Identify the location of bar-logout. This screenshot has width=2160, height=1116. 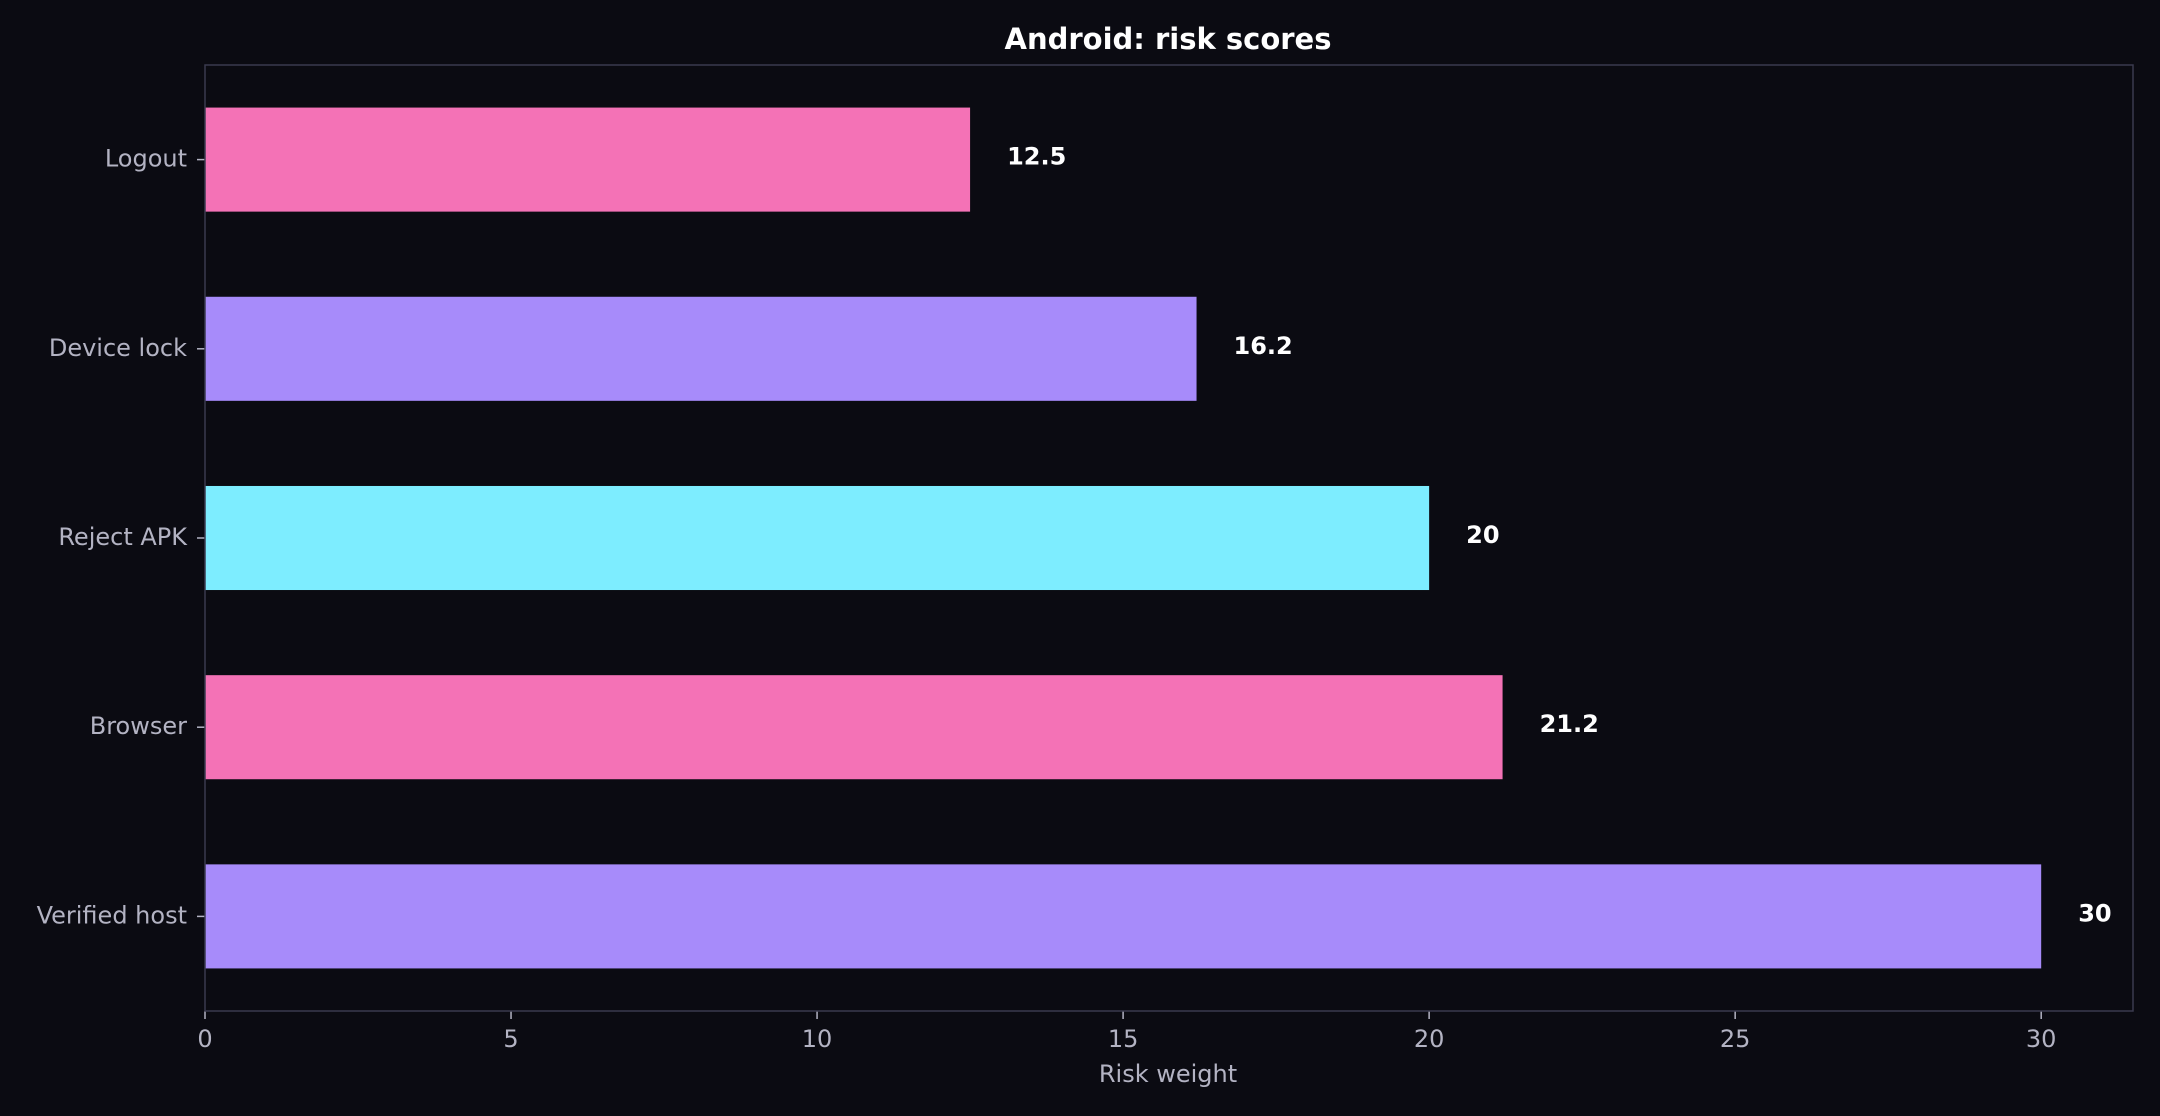
(588, 159).